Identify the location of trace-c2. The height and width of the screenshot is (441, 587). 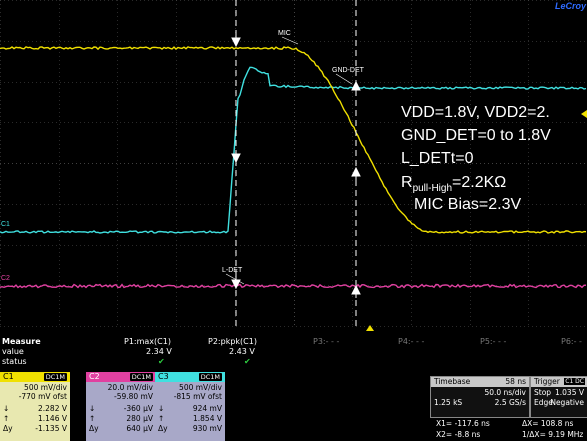
(293, 286).